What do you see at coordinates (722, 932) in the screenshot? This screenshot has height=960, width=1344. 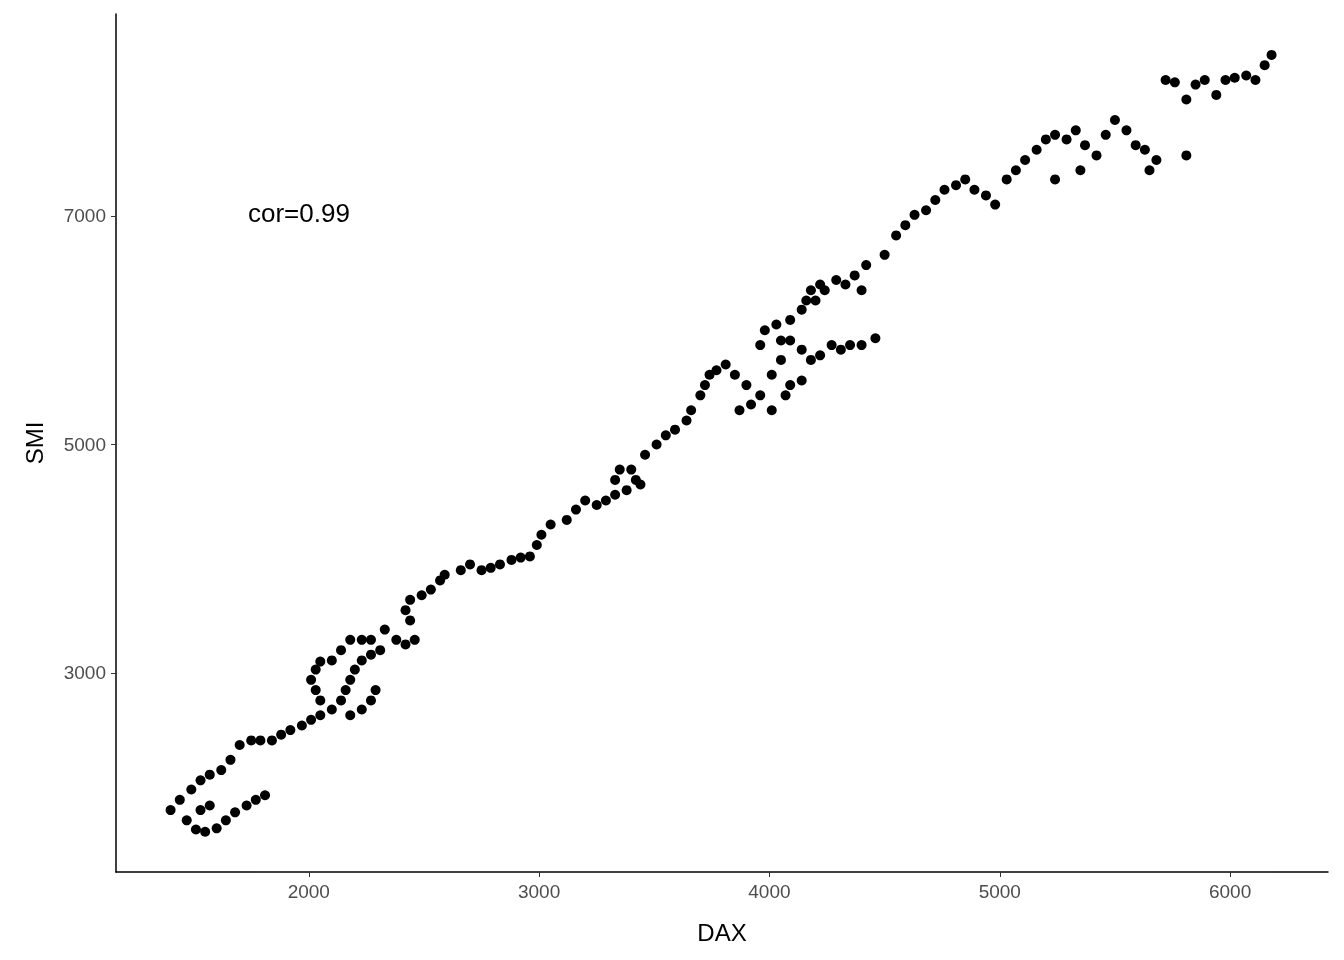 I see `x-axis-title: DAX` at bounding box center [722, 932].